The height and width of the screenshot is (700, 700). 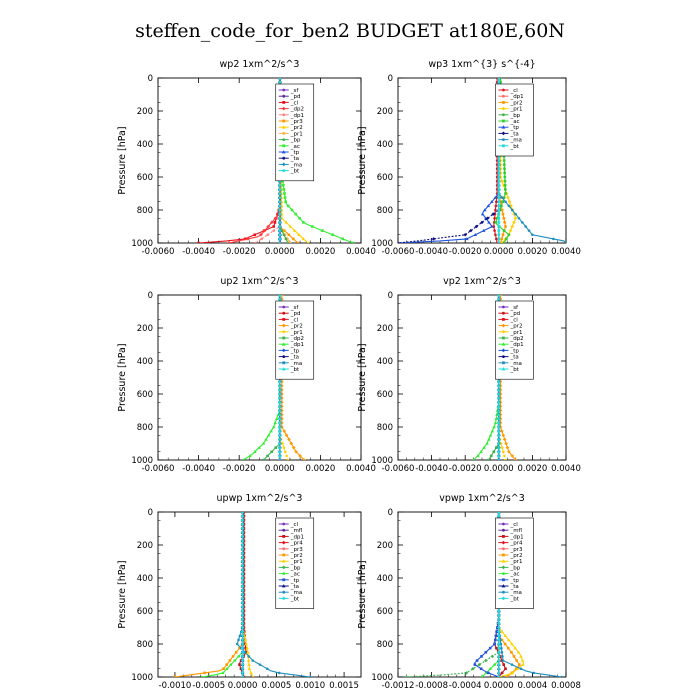 What do you see at coordinates (516, 544) in the screenshot?
I see `legend-entry: _pr4` at bounding box center [516, 544].